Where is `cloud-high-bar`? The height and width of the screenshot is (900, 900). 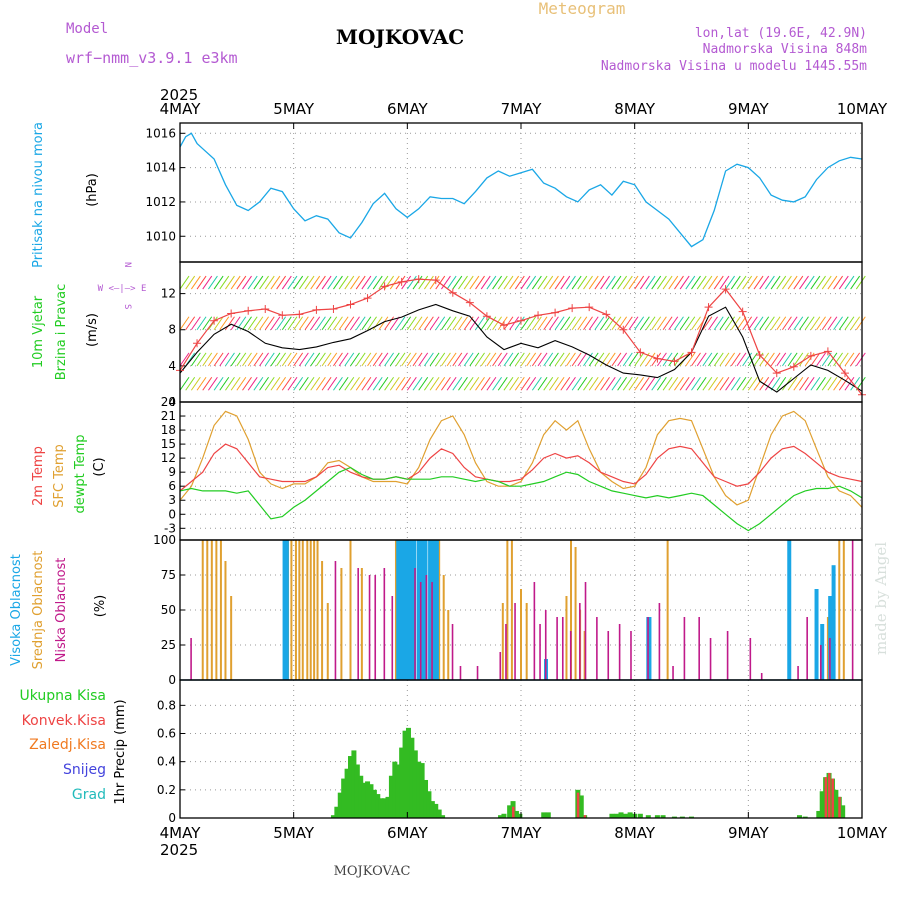
cloud-high-bar is located at coordinates (430, 610).